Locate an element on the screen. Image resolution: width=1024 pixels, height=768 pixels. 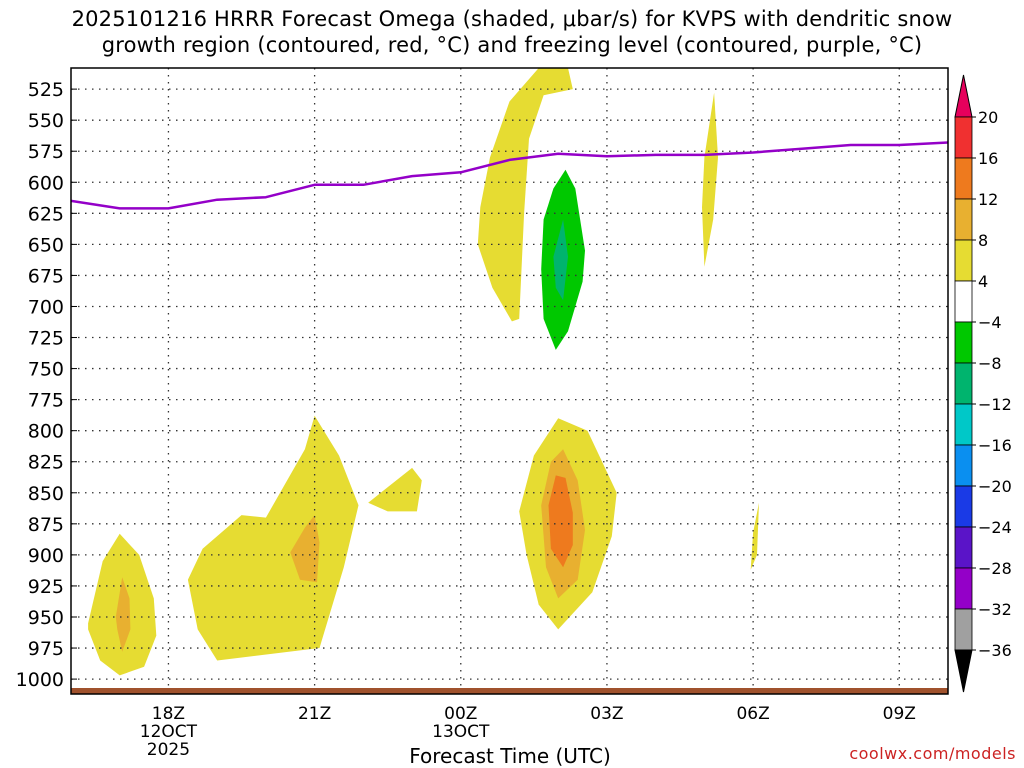
site-credit: coolwx.com/models is located at coordinates (932, 753).